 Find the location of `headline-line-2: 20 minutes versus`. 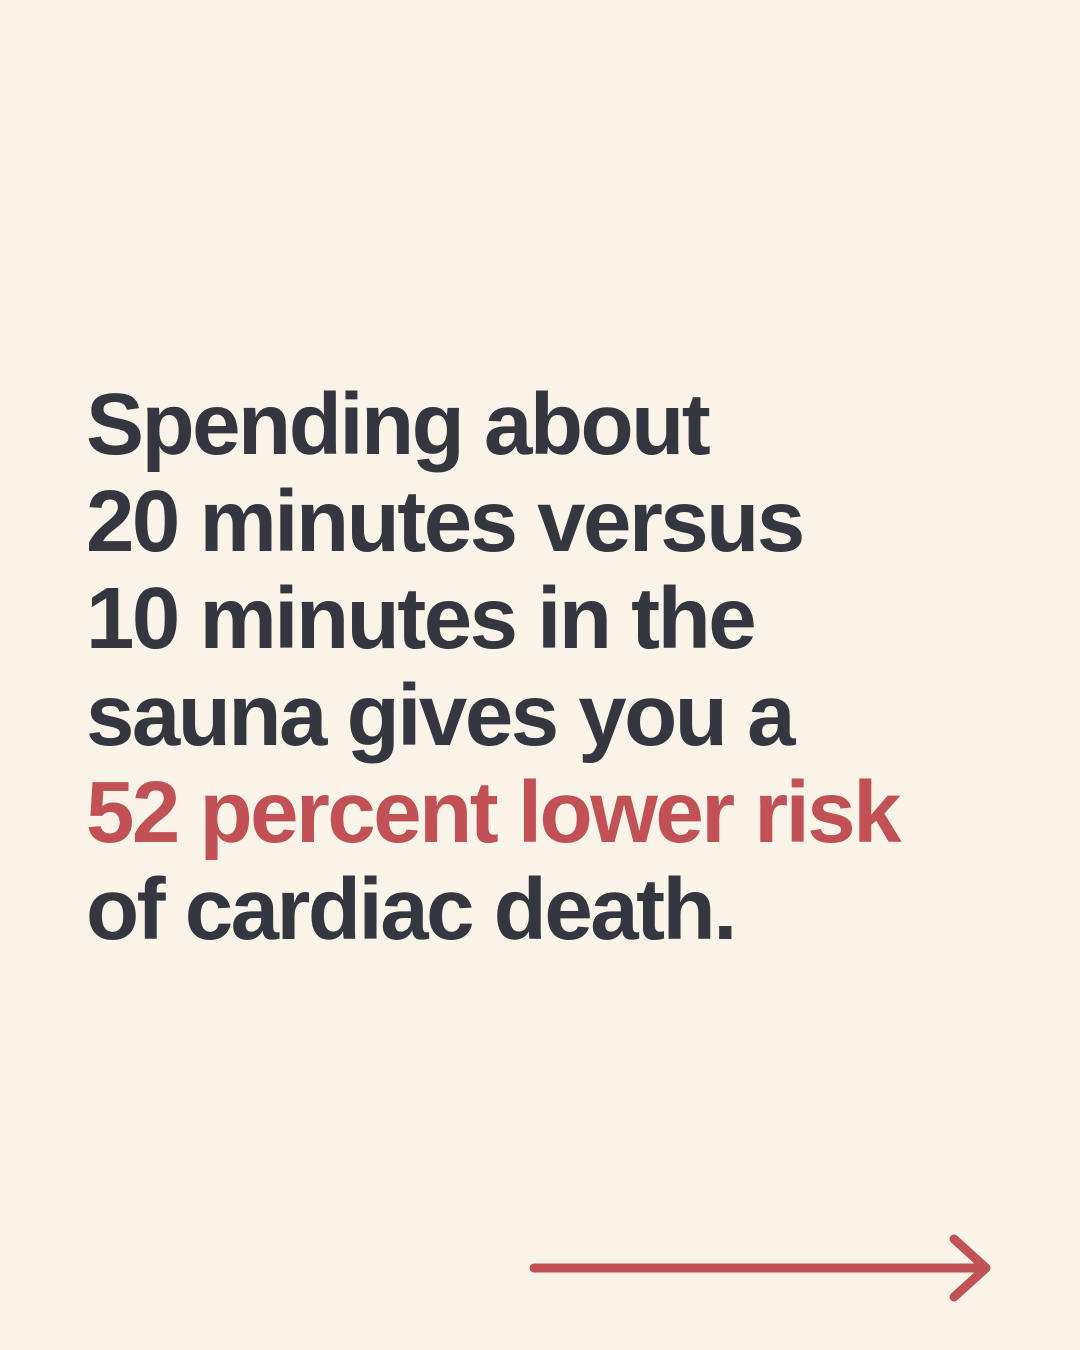

headline-line-2: 20 minutes versus is located at coordinates (445, 521).